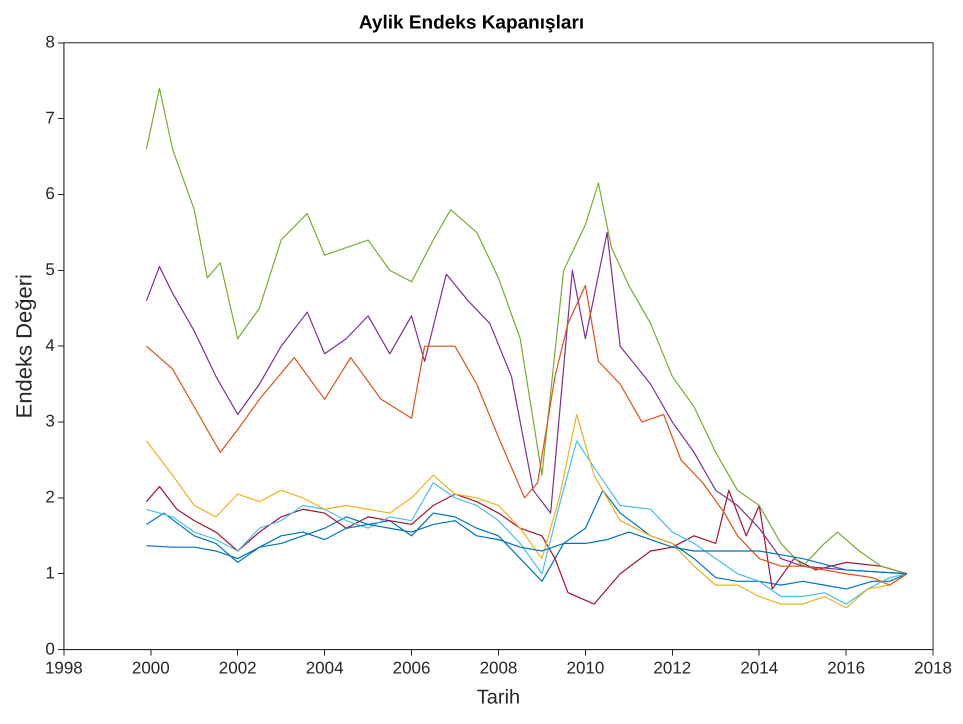  Describe the element at coordinates (933, 668) in the screenshot. I see `x-tick-label: 2018` at that location.